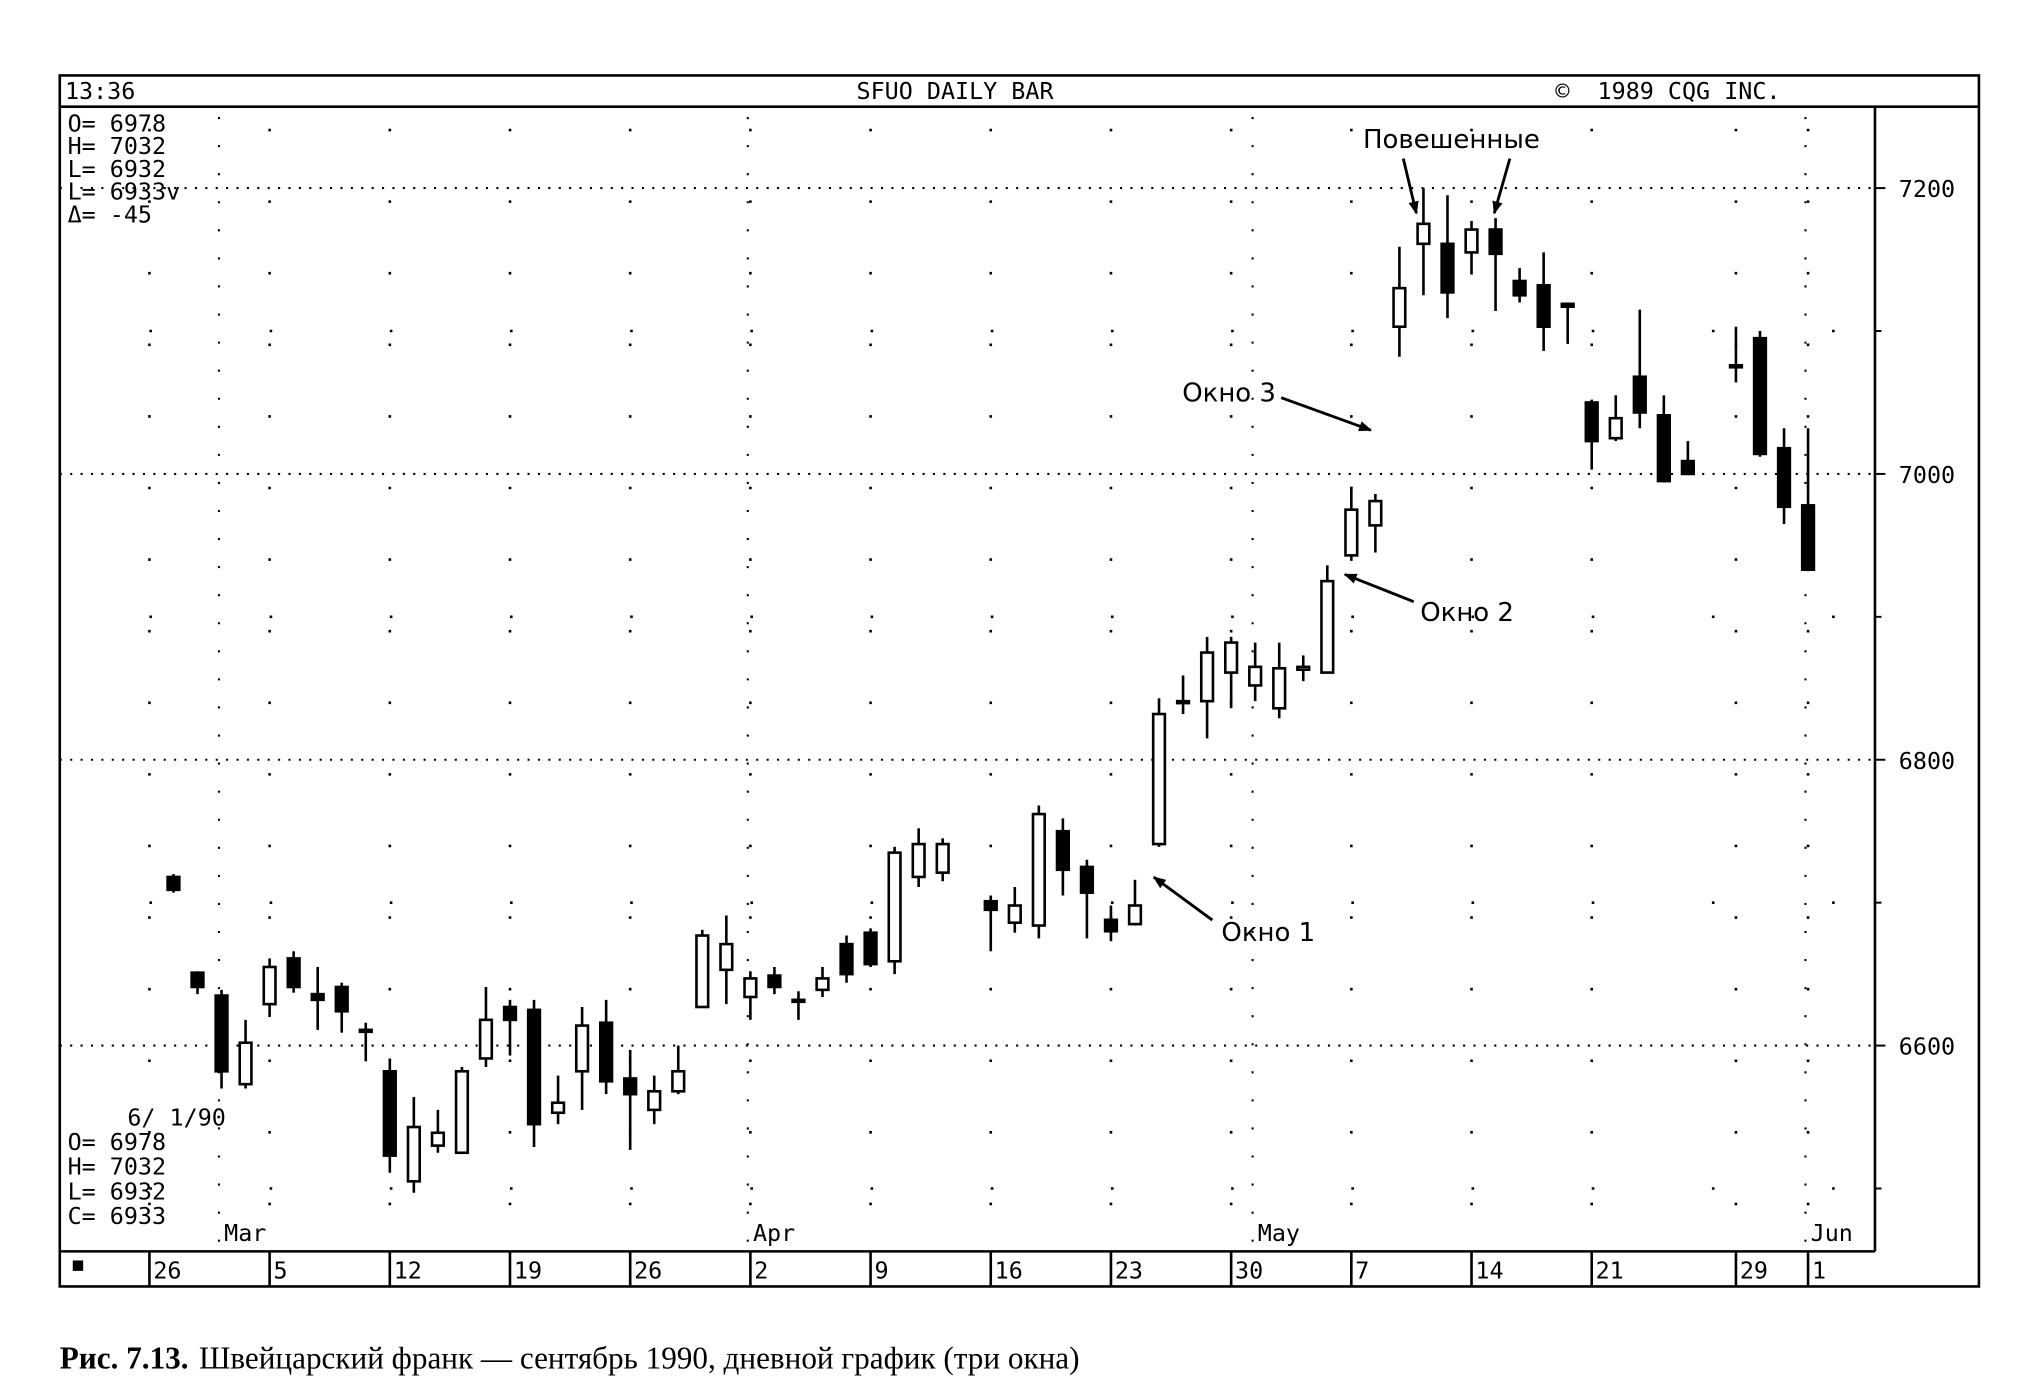  I want to click on month-label: Apr, so click(774, 1233).